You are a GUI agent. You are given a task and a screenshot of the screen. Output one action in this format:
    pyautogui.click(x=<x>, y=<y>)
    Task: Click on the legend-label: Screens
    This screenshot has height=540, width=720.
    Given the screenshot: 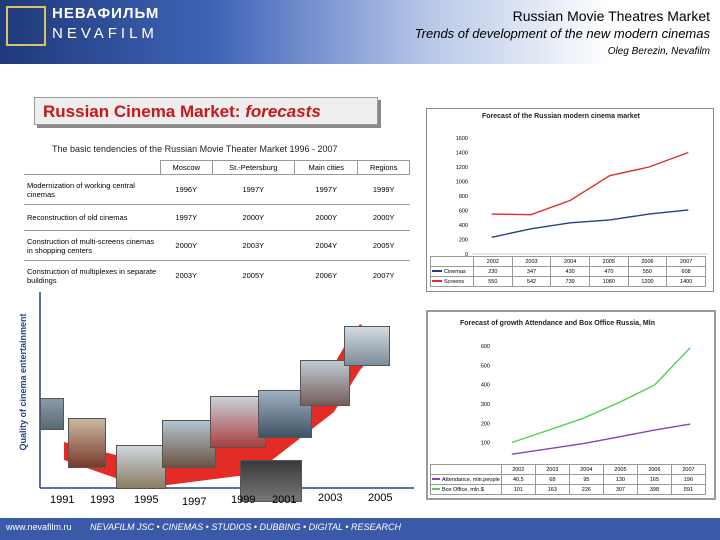 What is the action you would take?
    pyautogui.click(x=454, y=281)
    